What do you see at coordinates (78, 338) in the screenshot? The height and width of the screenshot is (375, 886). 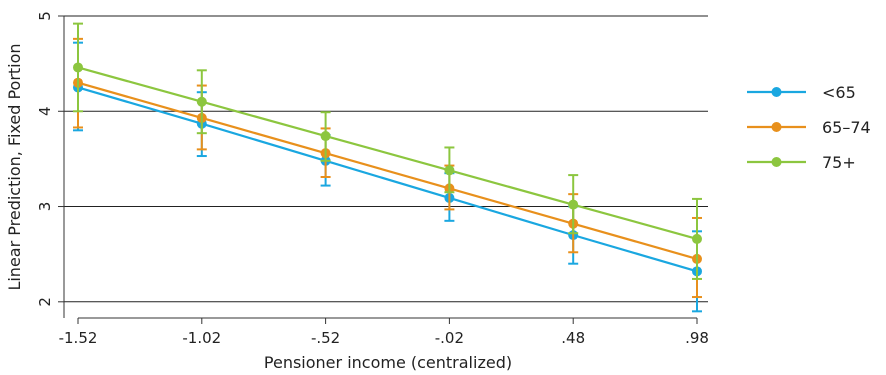 I see `x-tick-label: -1.52` at bounding box center [78, 338].